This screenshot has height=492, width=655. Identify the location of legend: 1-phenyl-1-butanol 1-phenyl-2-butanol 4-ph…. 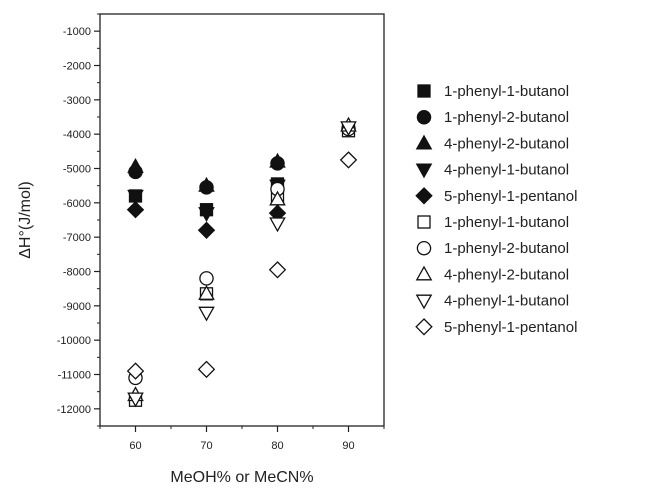
(496, 209).